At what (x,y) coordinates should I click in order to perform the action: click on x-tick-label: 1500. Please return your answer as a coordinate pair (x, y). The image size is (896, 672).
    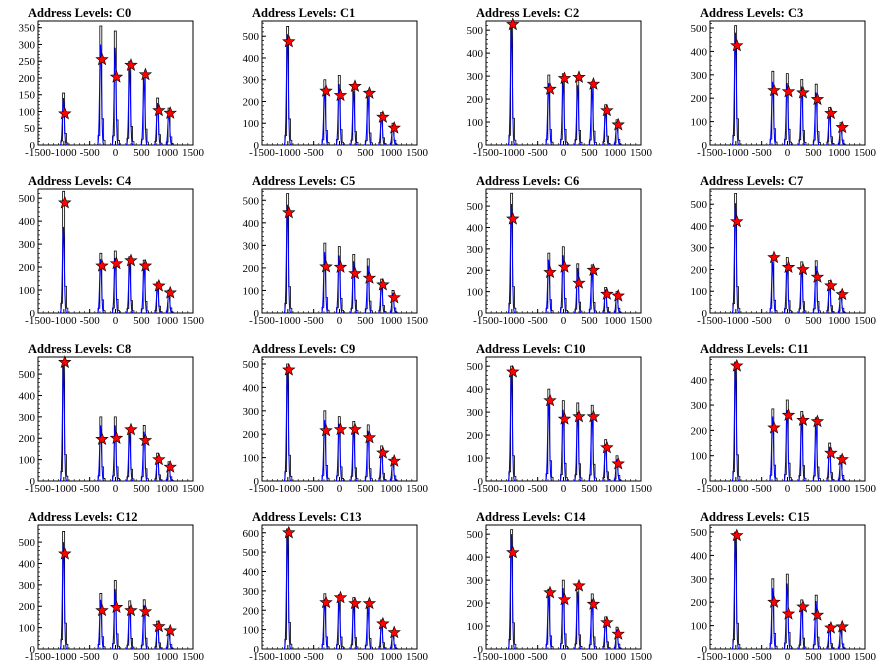
    Looking at the image, I should click on (641, 153).